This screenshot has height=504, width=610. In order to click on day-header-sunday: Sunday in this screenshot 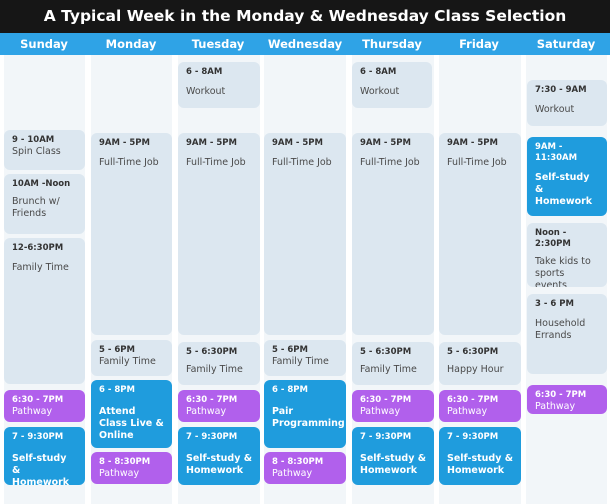, I will do `click(44, 44)`.